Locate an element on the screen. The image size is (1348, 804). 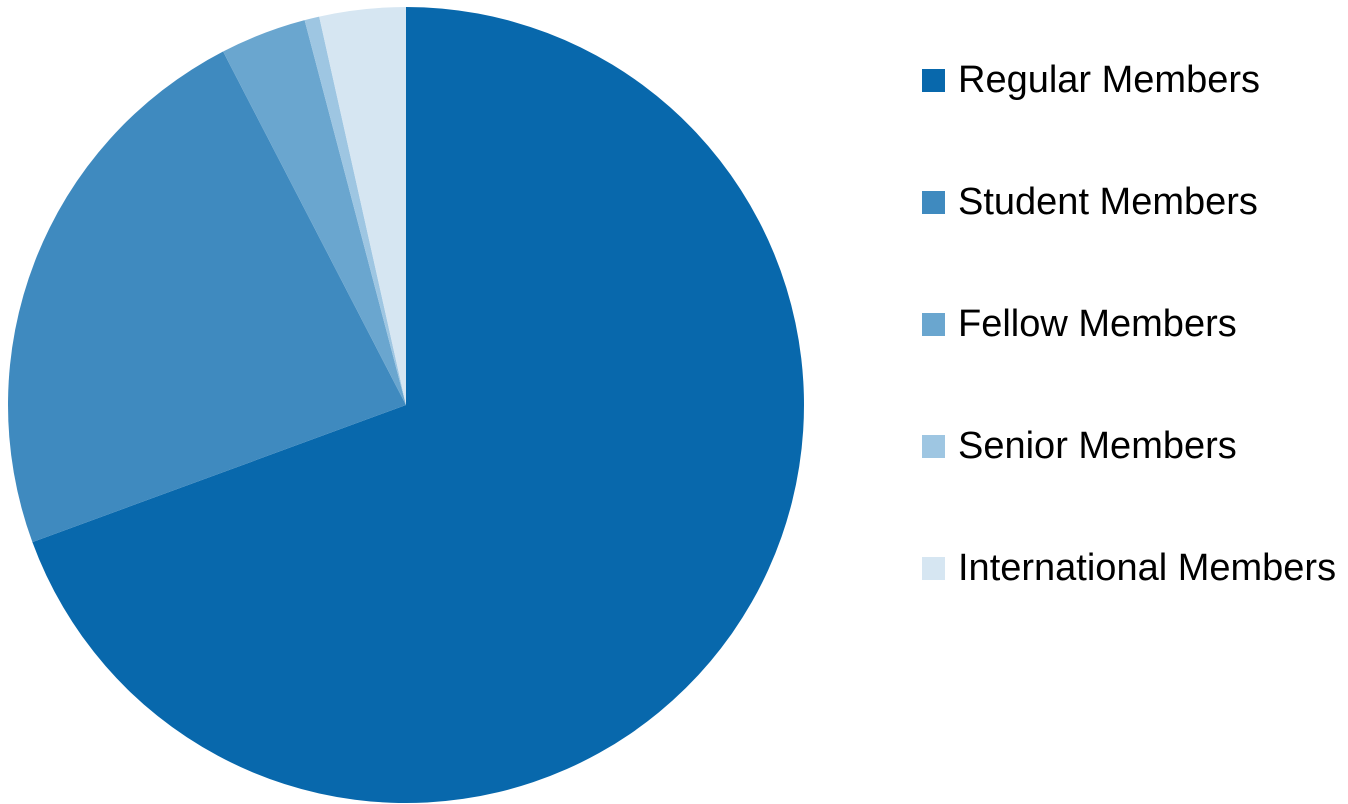
legend-item: Student Members is located at coordinates (1135, 235).